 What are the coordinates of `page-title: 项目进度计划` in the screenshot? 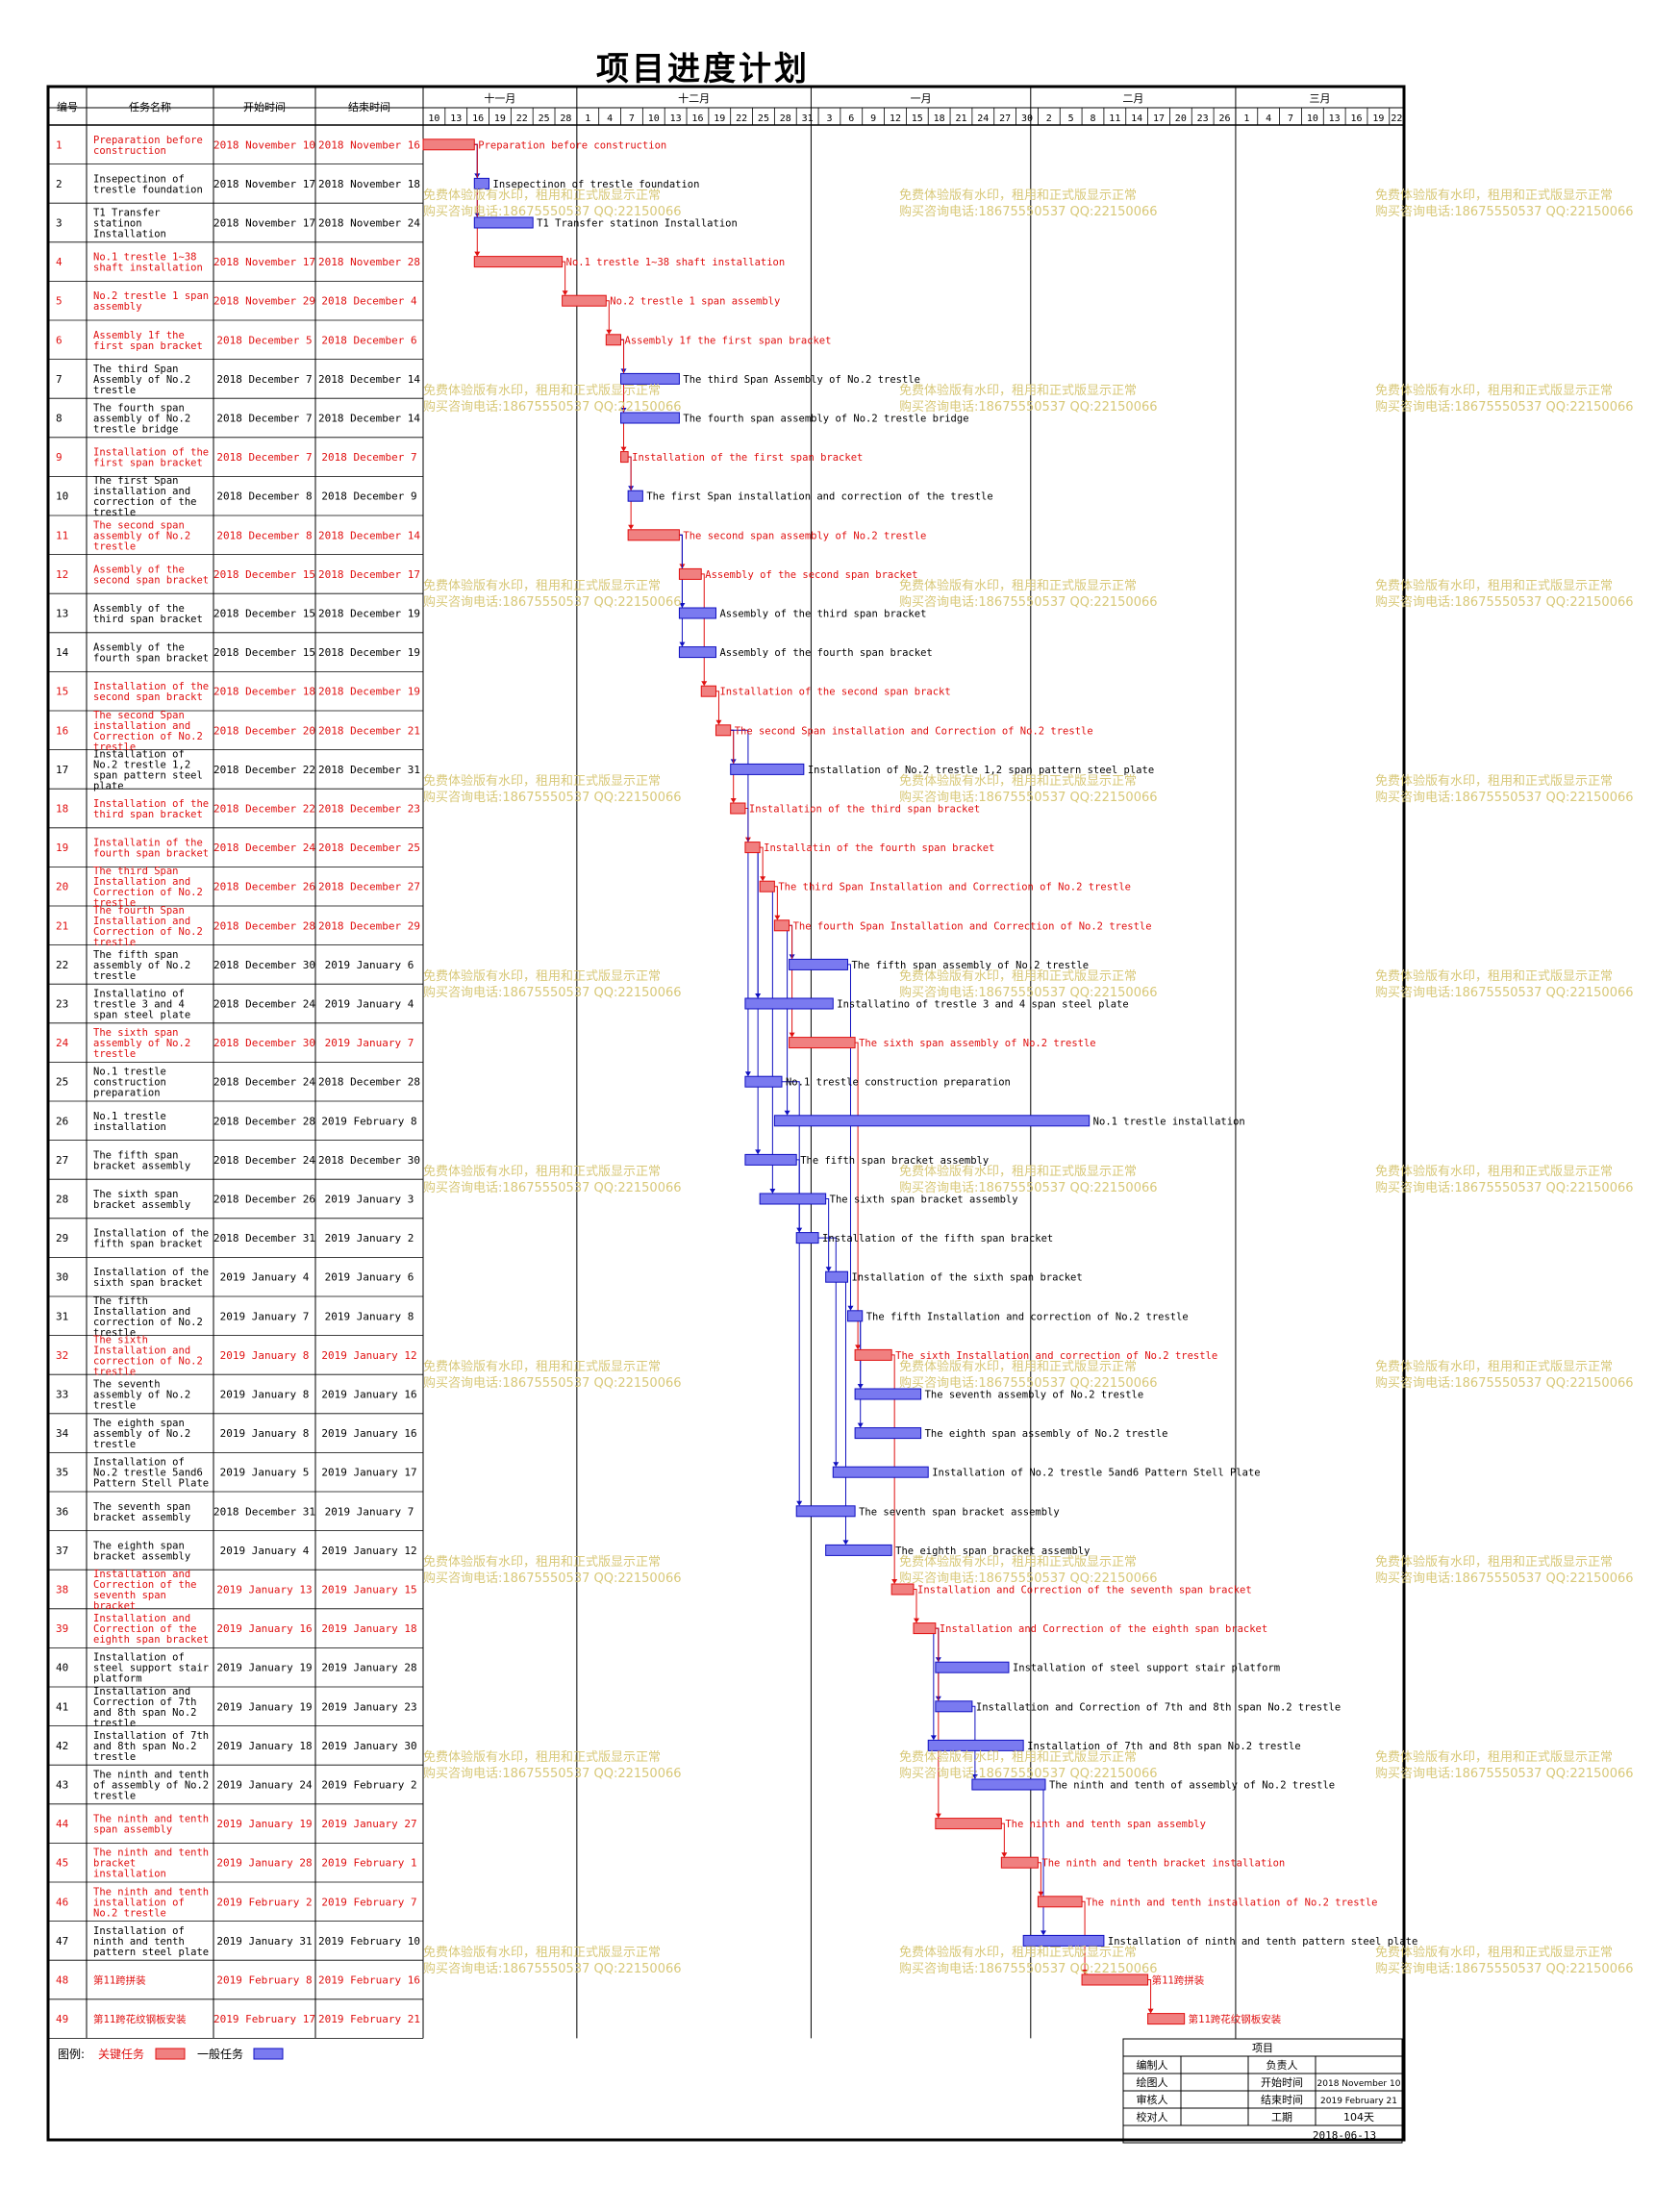 It's located at (703, 69).